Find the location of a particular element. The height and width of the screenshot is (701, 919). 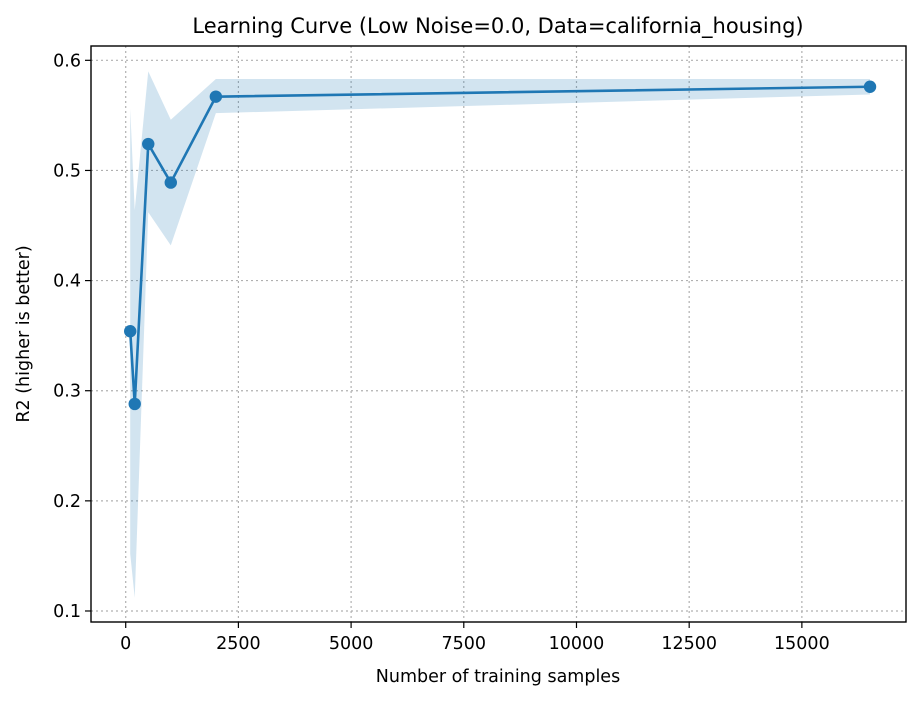

x-tick-label: 5000 is located at coordinates (351, 644).